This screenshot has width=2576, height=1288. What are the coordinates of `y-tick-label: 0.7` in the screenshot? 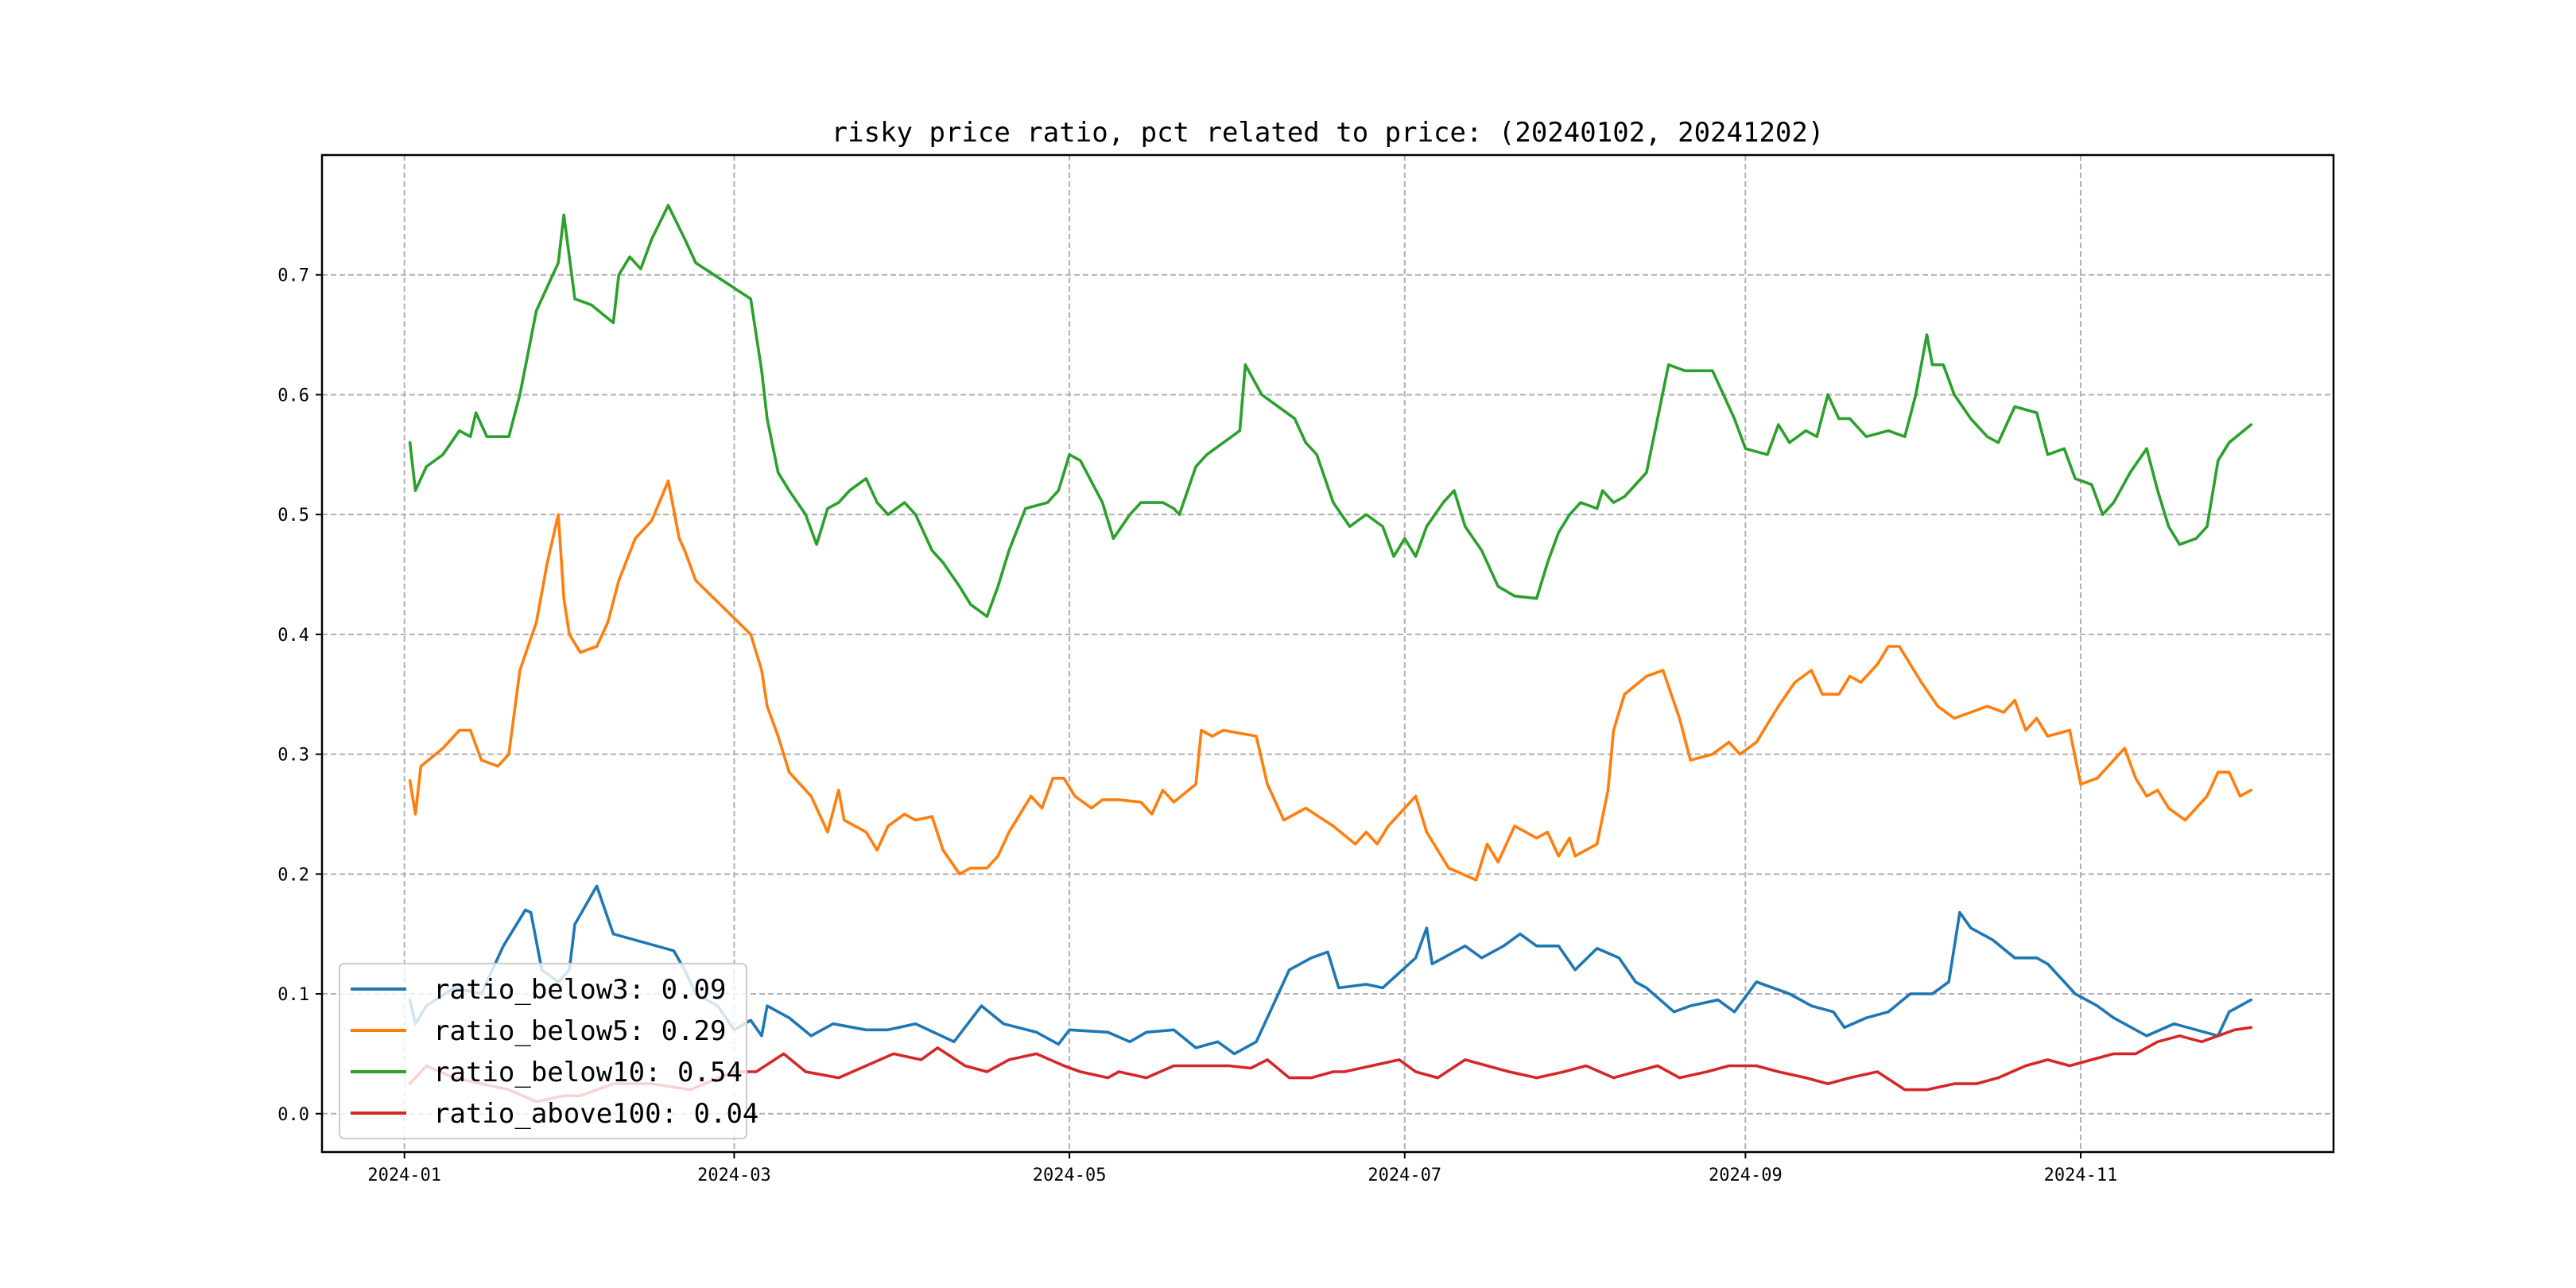 It's located at (293, 276).